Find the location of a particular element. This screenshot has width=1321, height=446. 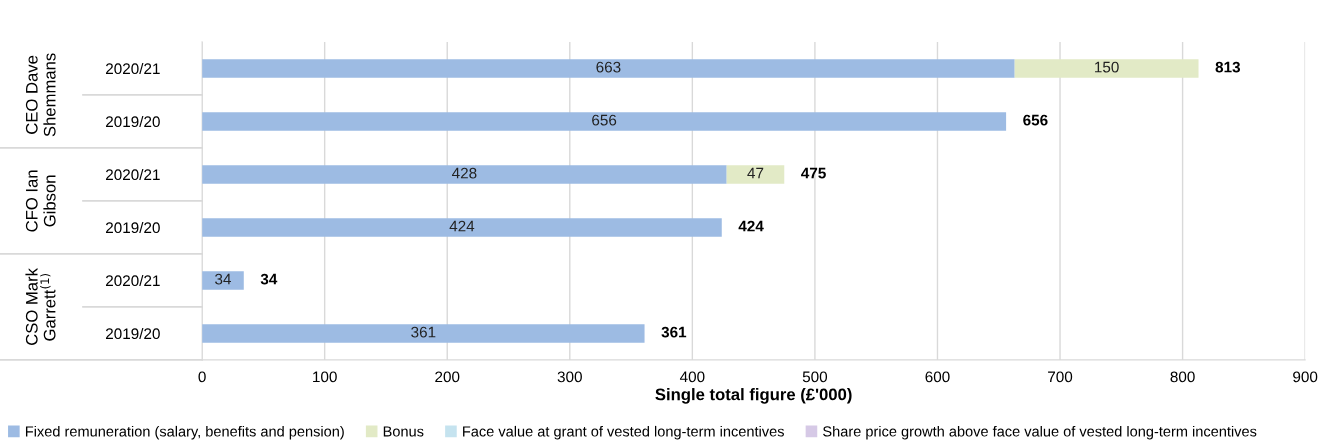

x-tick-label: 800 is located at coordinates (1182, 377).